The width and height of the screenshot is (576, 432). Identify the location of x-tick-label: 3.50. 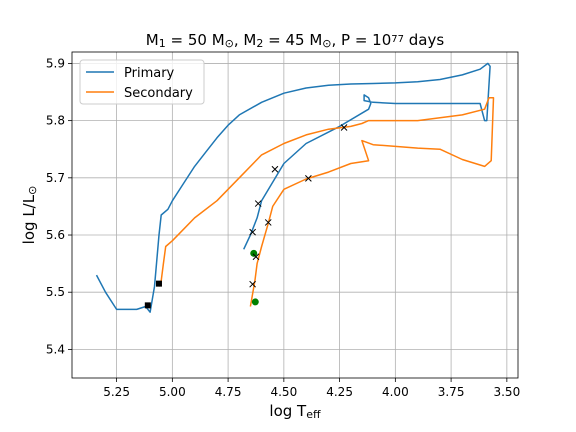
(506, 392).